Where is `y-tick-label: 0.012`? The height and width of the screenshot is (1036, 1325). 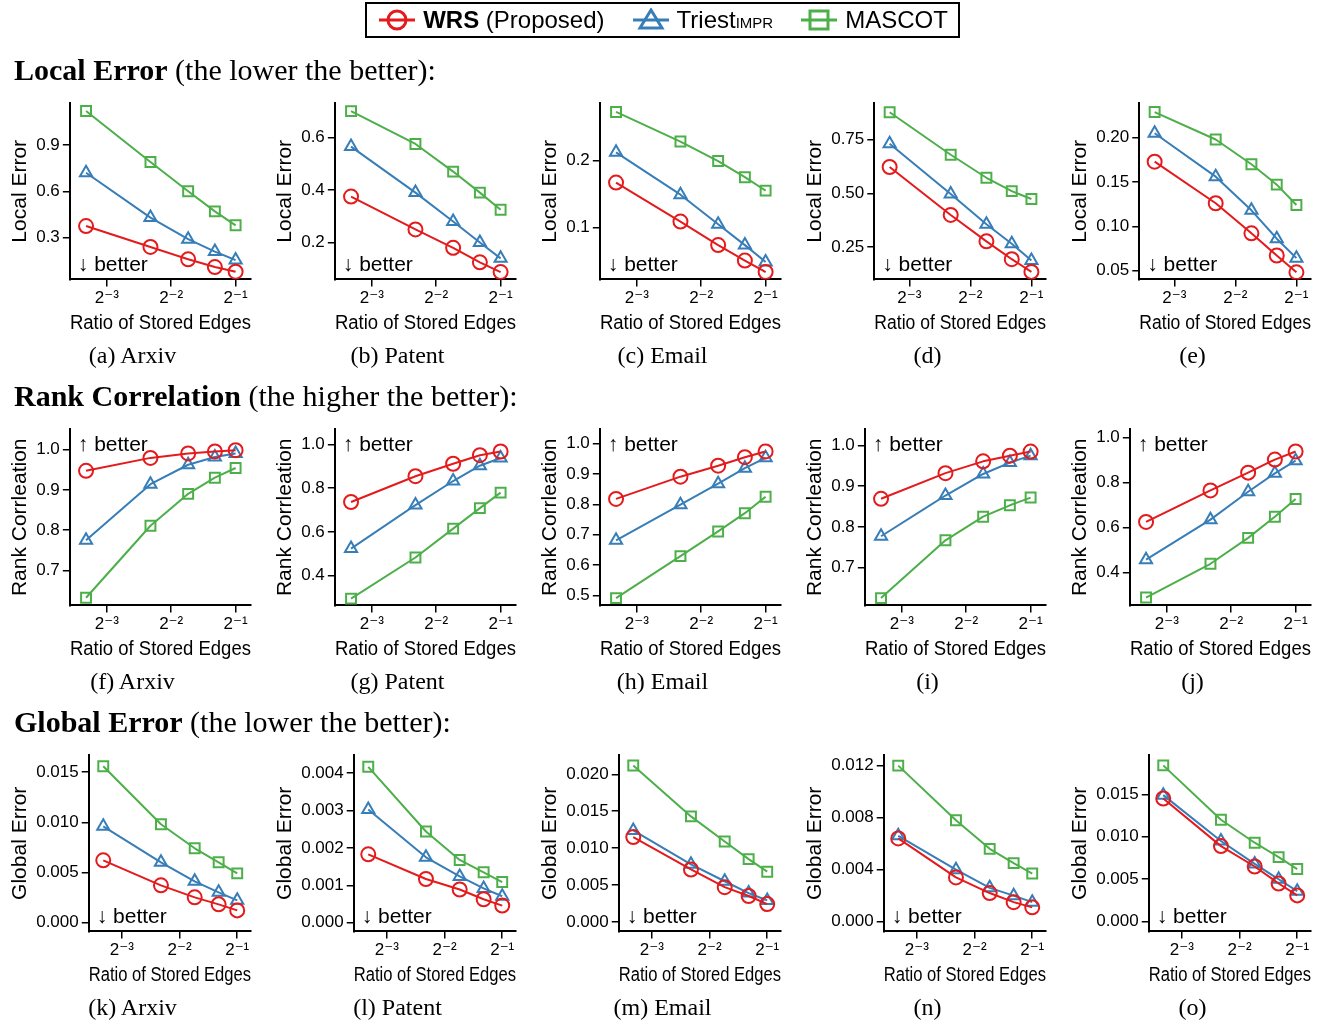 y-tick-label: 0.012 is located at coordinates (852, 765).